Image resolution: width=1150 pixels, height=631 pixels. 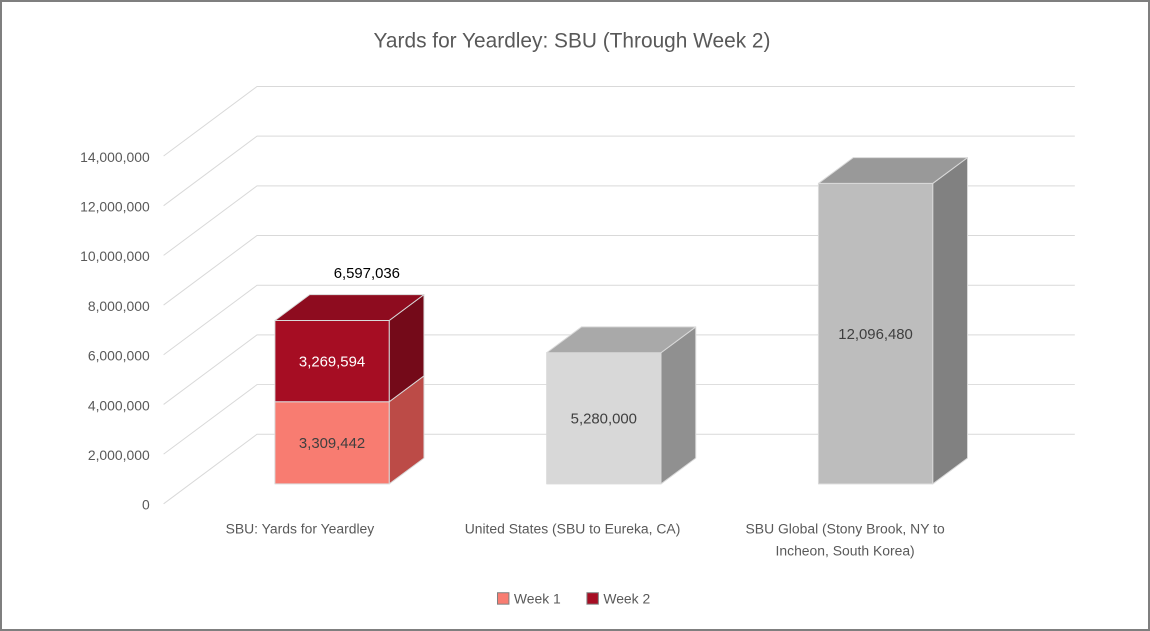 What do you see at coordinates (332, 444) in the screenshot?
I see `bar-data-label: 3,309,442` at bounding box center [332, 444].